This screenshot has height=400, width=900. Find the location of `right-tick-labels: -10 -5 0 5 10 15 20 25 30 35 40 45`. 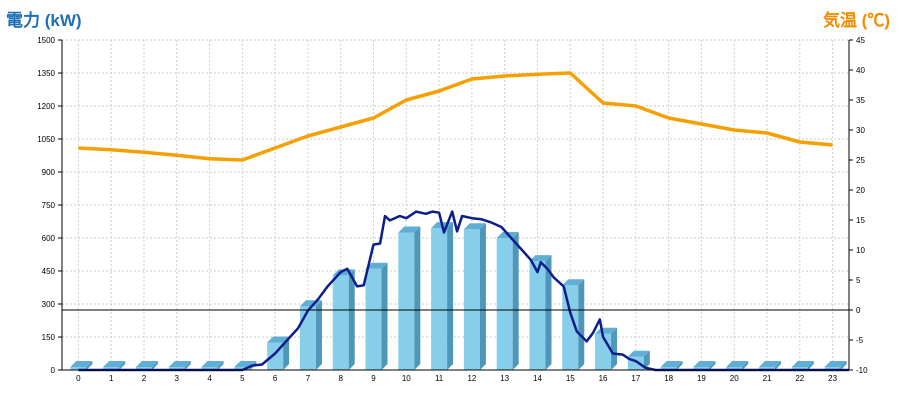

right-tick-labels: -10 -5 0 5 10 15 20 25 30 35 40 45 is located at coordinates (862, 205).